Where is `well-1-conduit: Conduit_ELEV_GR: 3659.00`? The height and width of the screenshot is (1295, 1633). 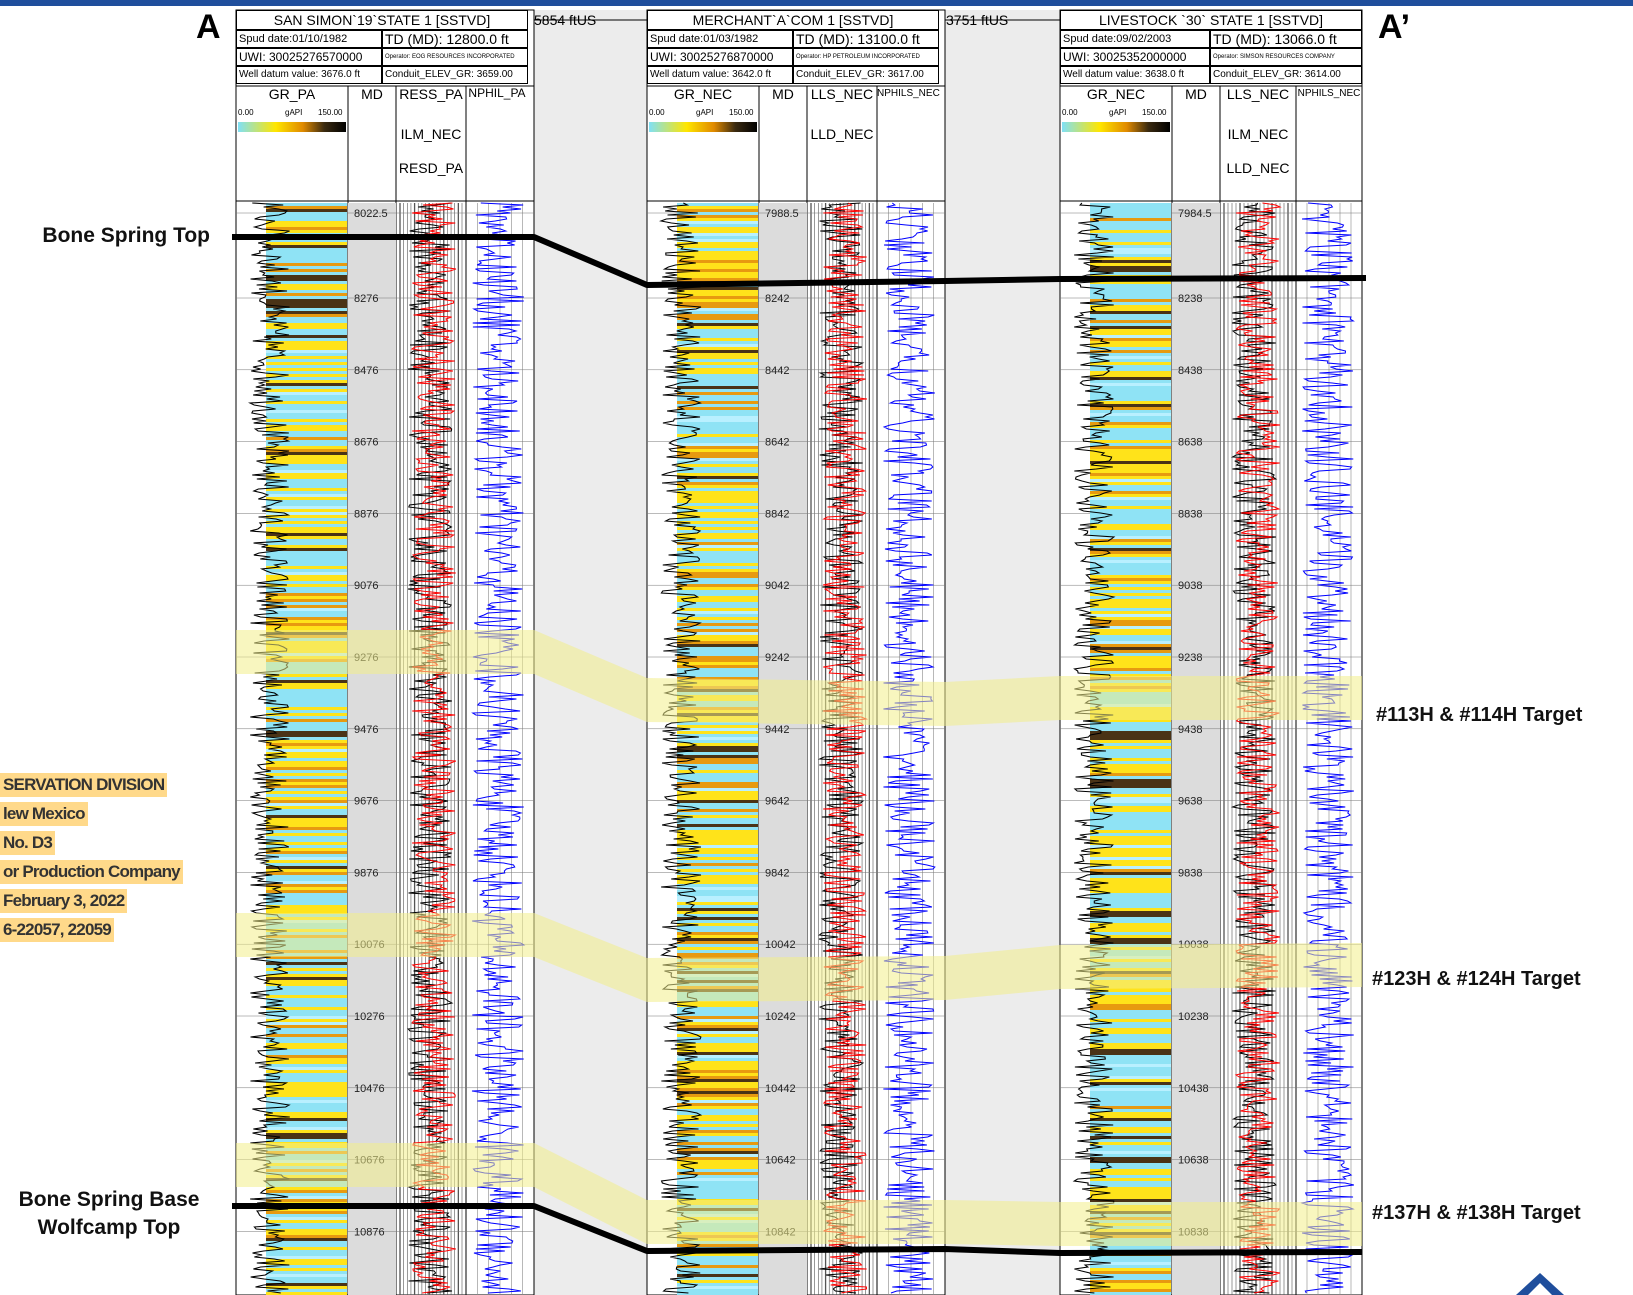 well-1-conduit: Conduit_ELEV_GR: 3659.00 is located at coordinates (455, 75).